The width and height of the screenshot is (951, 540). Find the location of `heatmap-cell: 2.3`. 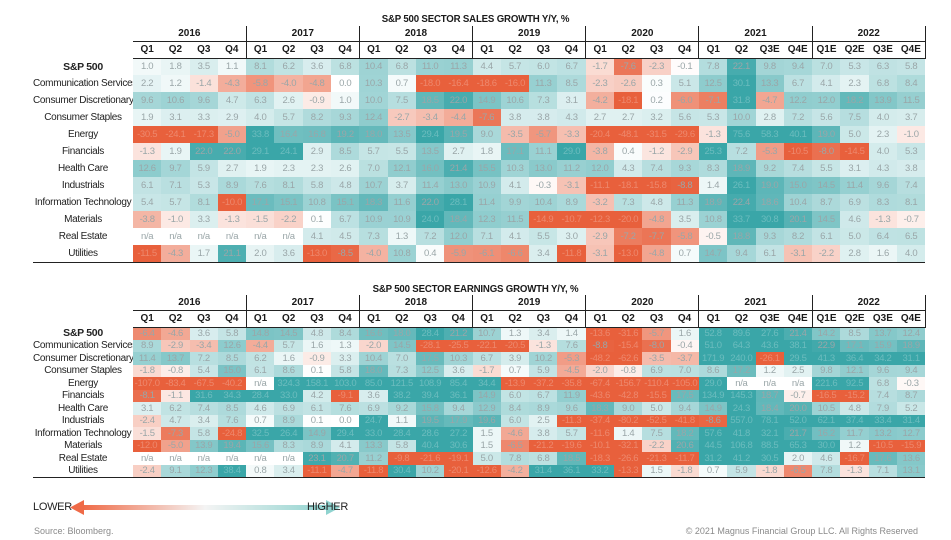

heatmap-cell: 2.3 is located at coordinates (317, 168).